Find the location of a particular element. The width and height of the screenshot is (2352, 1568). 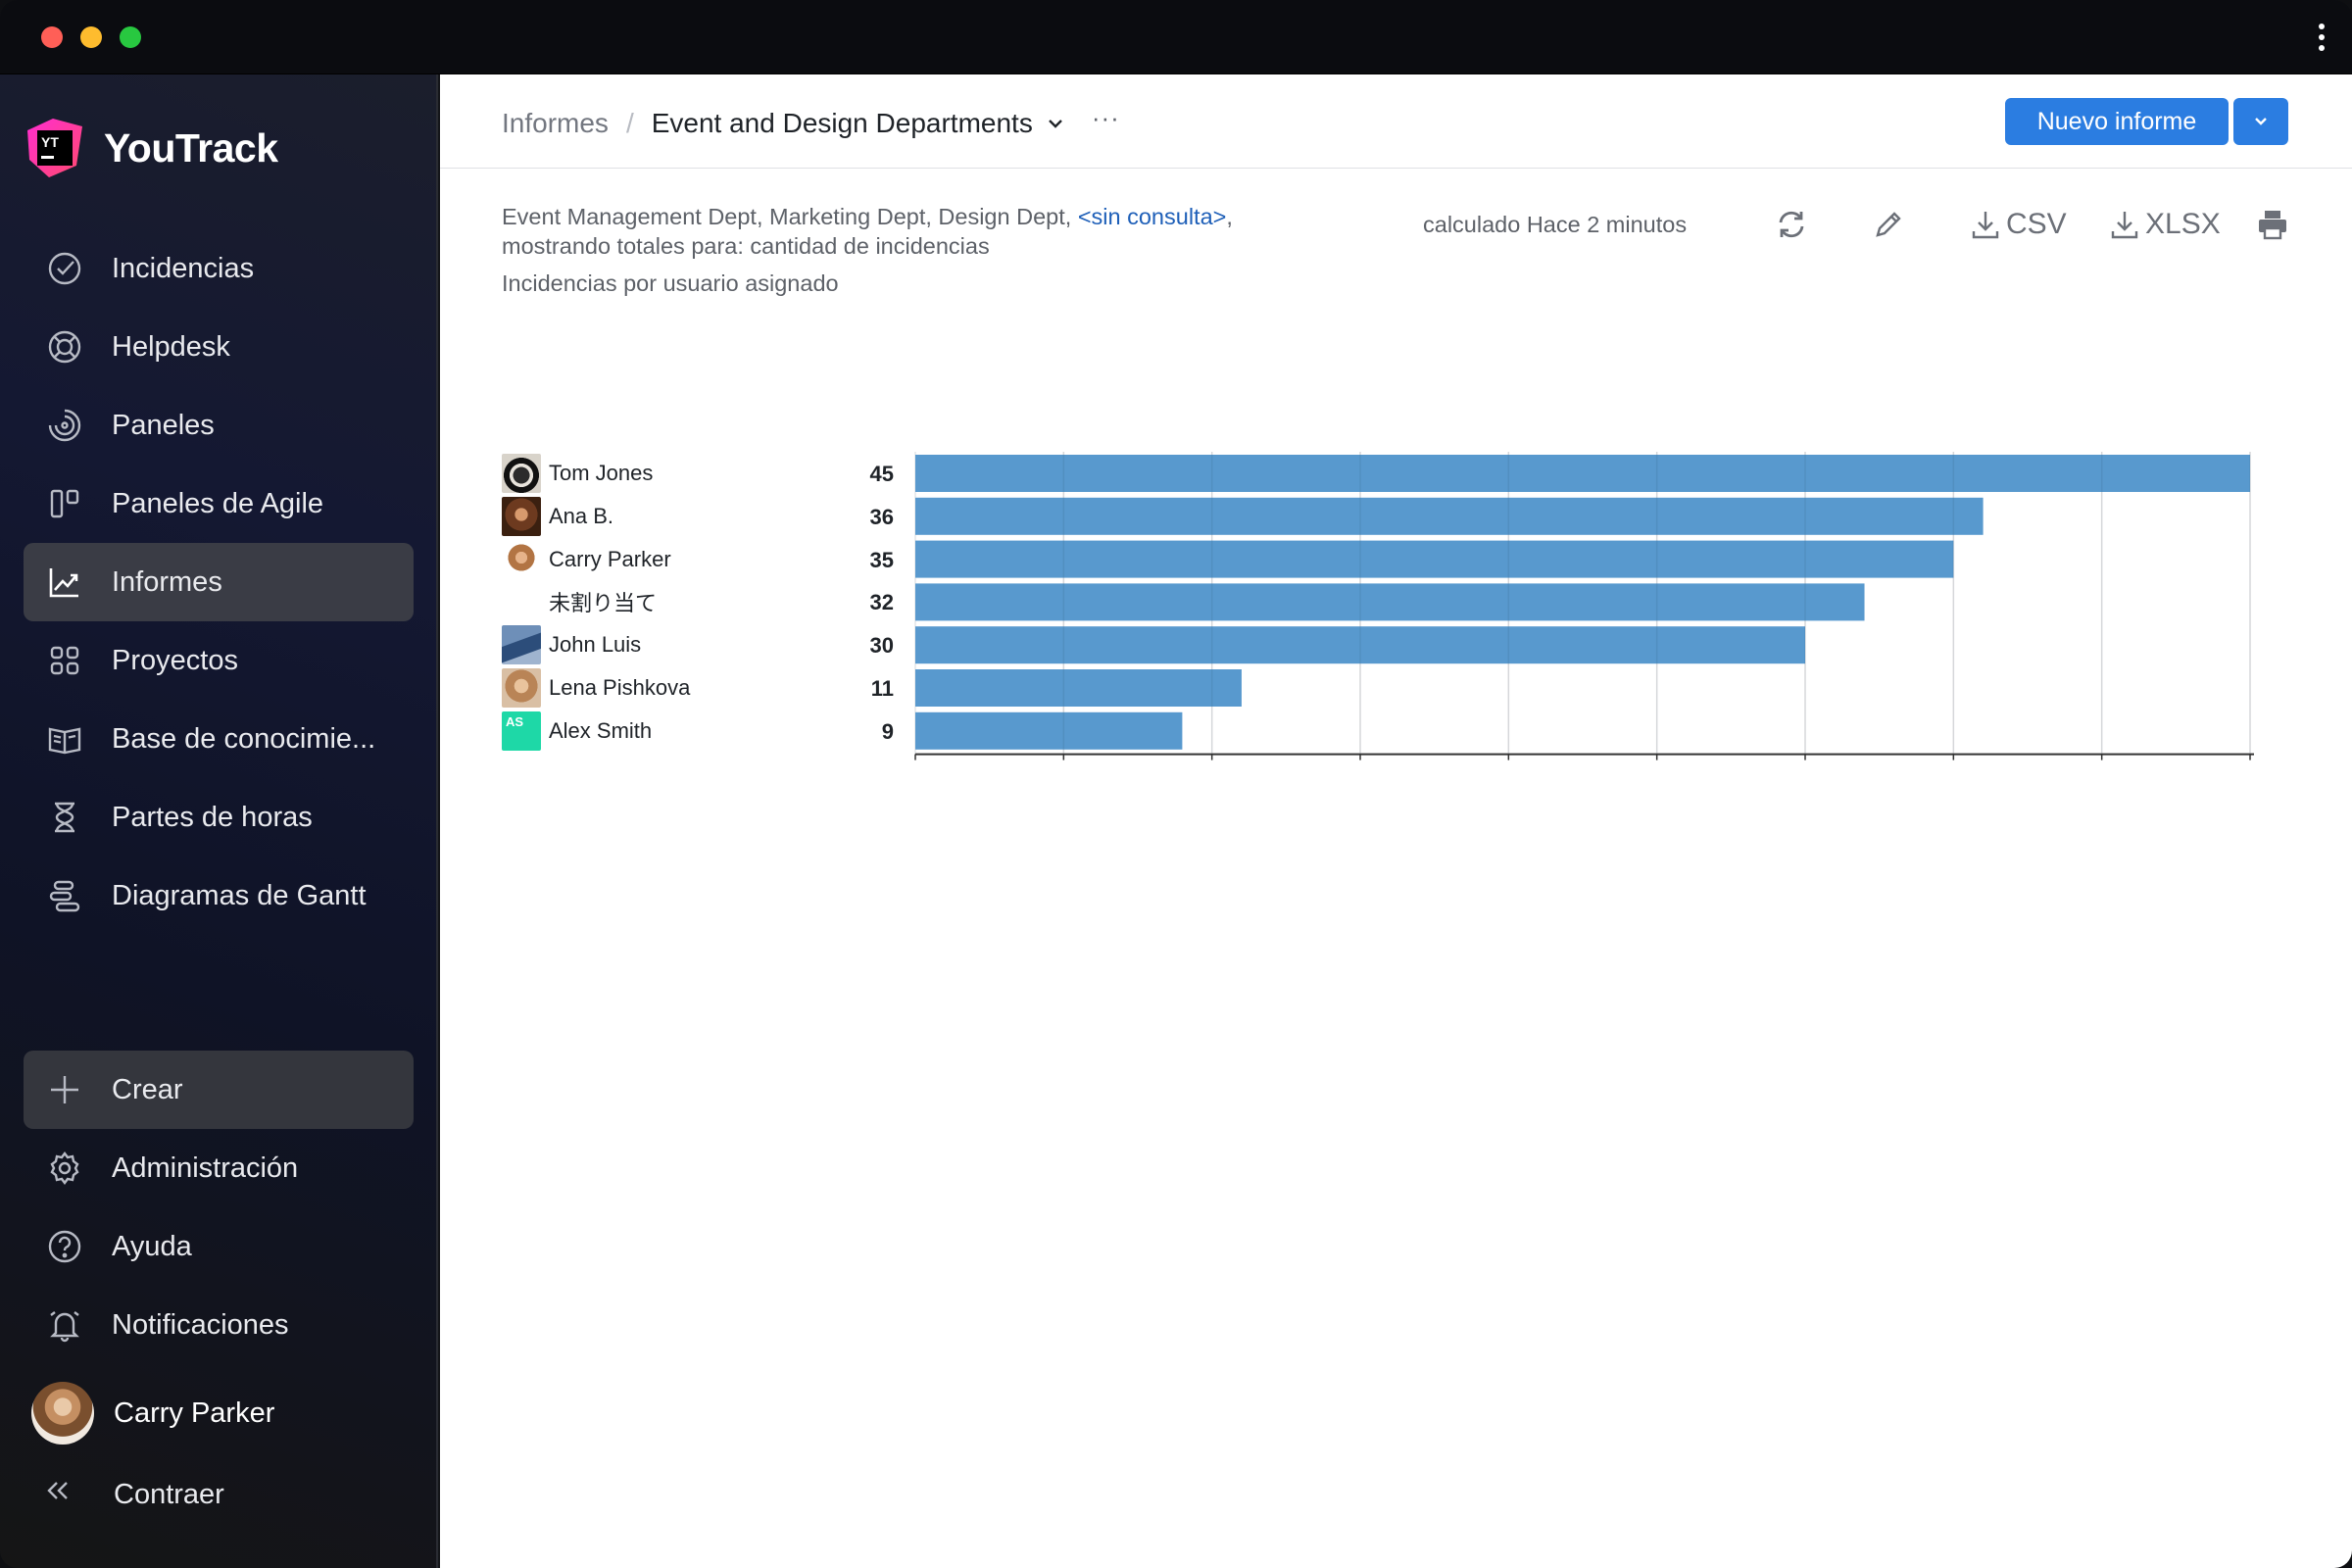

bar-value-label: 9 is located at coordinates (887, 731).